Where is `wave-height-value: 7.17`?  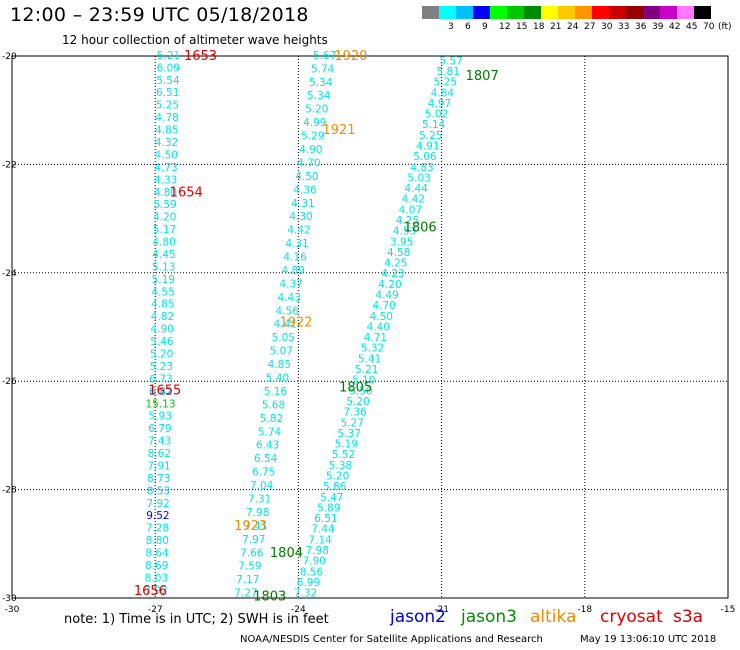 wave-height-value: 7.17 is located at coordinates (247, 580).